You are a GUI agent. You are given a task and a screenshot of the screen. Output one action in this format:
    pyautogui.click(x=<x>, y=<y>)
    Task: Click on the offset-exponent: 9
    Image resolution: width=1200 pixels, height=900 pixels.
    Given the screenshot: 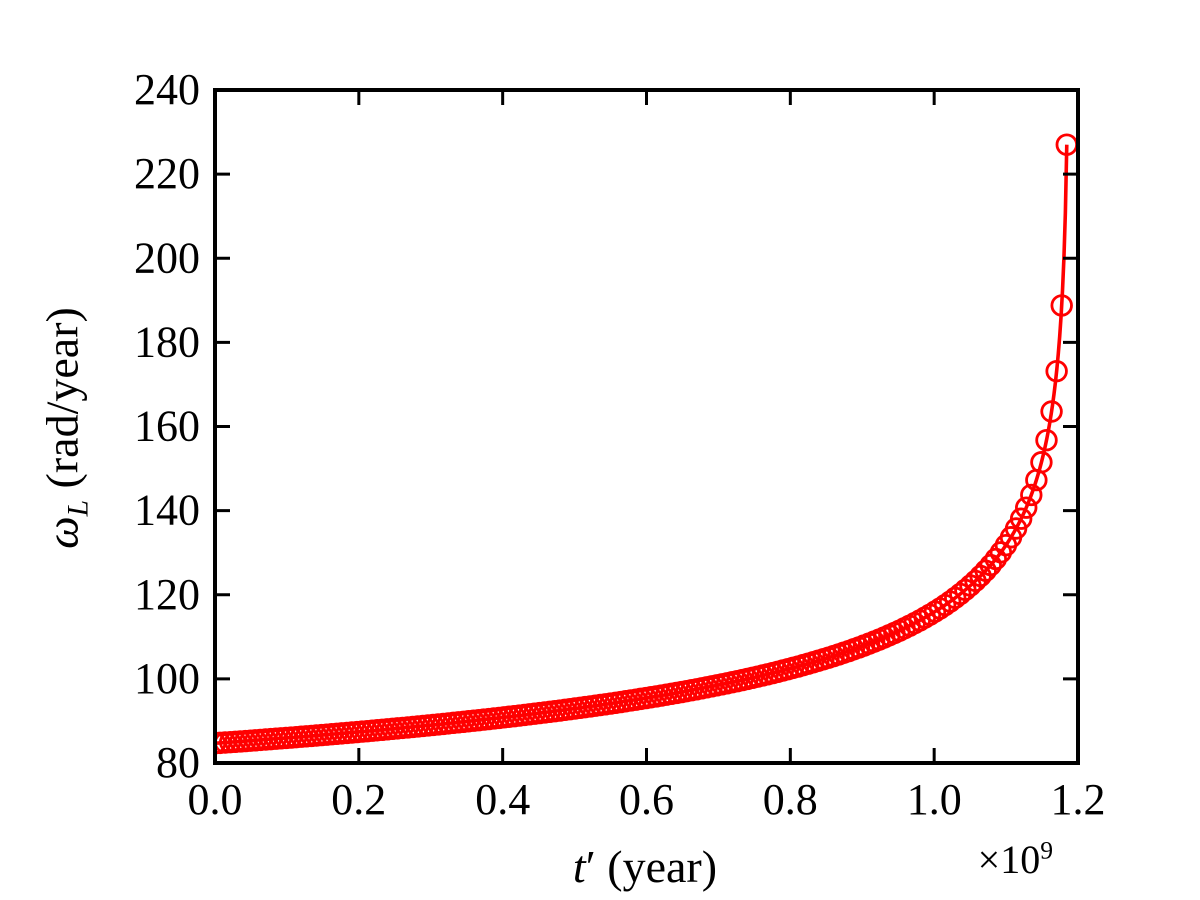 What is the action you would take?
    pyautogui.click(x=1046, y=850)
    